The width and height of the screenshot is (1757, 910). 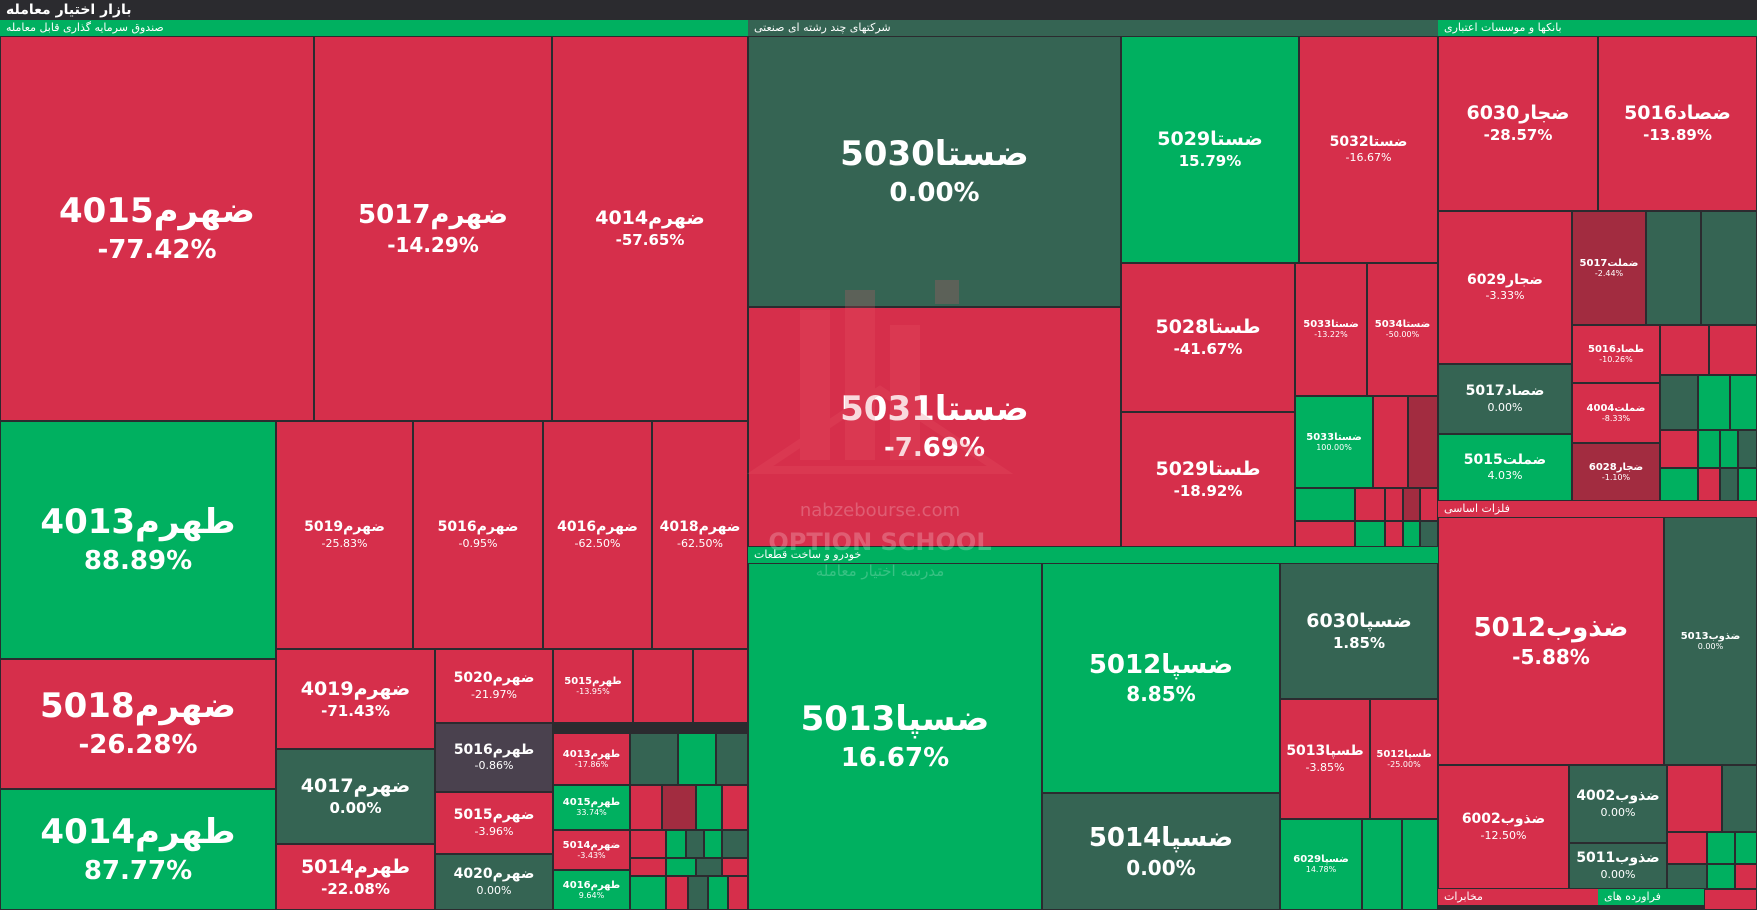 I want to click on tile-fund-5: طهرم4014 87.77%, so click(x=138, y=849).